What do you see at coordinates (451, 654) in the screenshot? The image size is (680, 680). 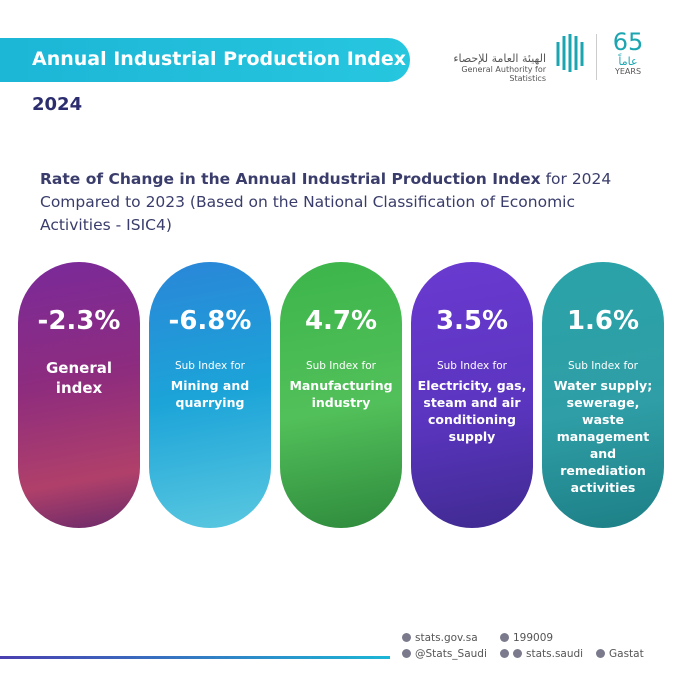 I see `twitter: @Stats_Saudi` at bounding box center [451, 654].